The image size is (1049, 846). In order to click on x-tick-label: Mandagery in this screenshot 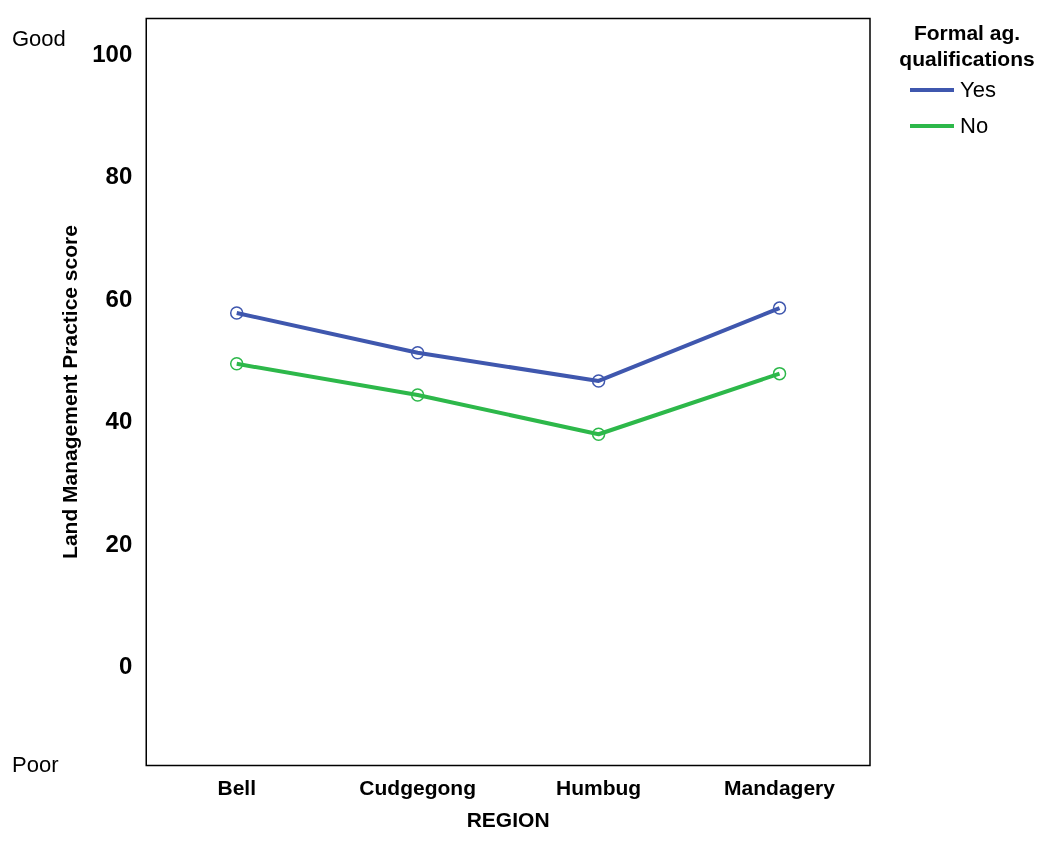, I will do `click(780, 787)`.